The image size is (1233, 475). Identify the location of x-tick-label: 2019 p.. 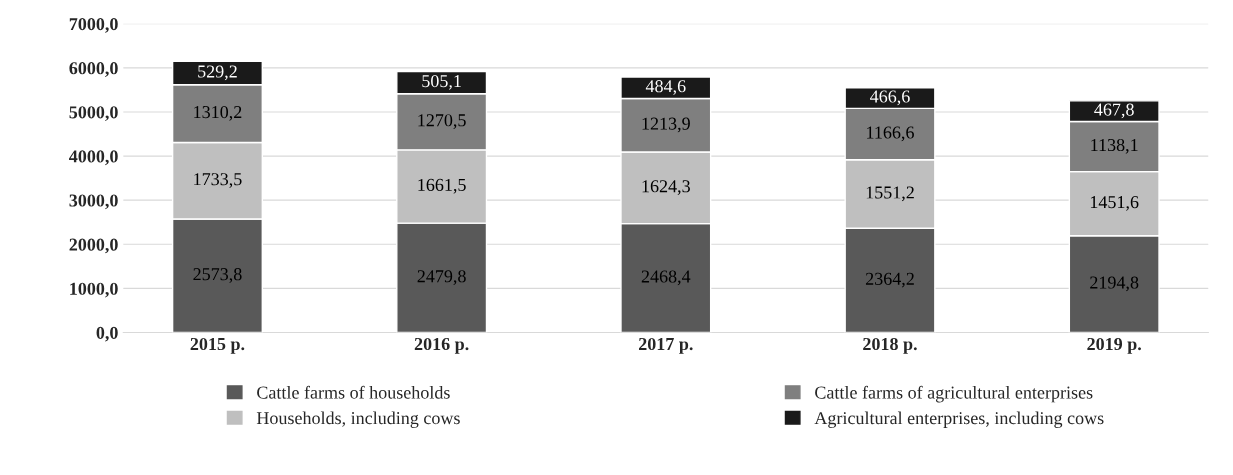
(1114, 345).